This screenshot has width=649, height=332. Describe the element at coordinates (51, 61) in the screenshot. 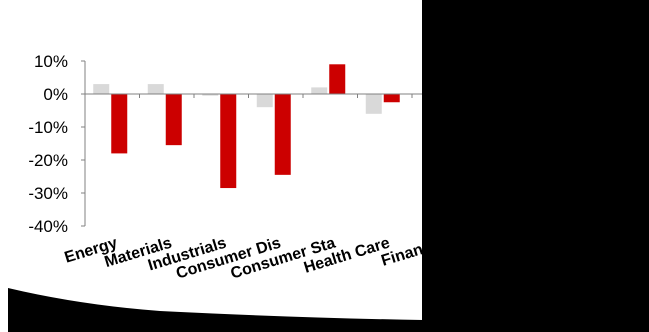

I see `y-tick-label: 10%` at that location.